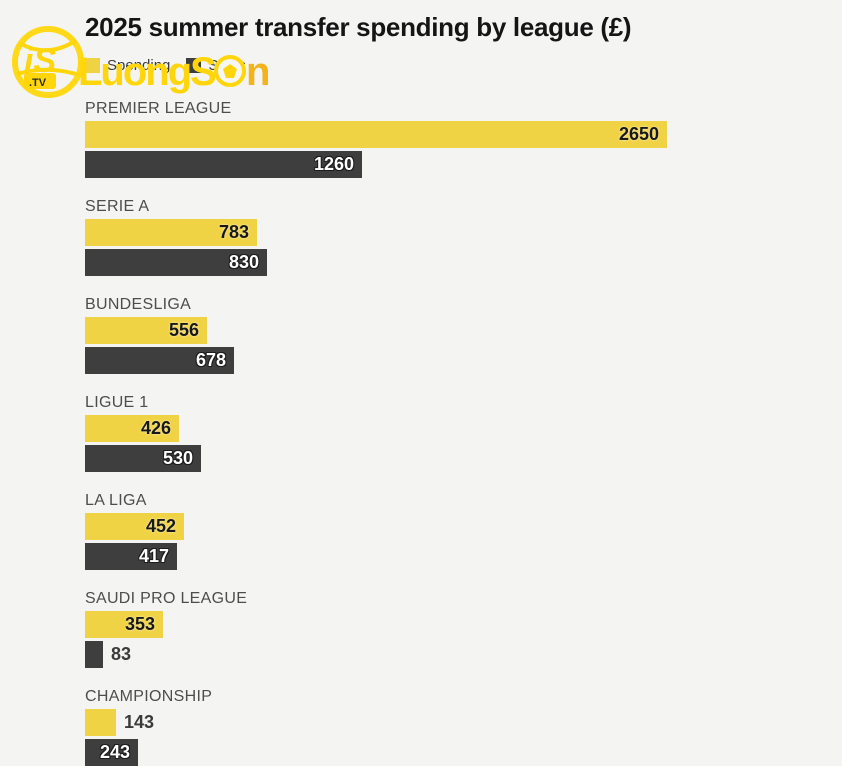 The height and width of the screenshot is (766, 842). I want to click on league-group: LA LIGA 452 417, so click(435, 530).